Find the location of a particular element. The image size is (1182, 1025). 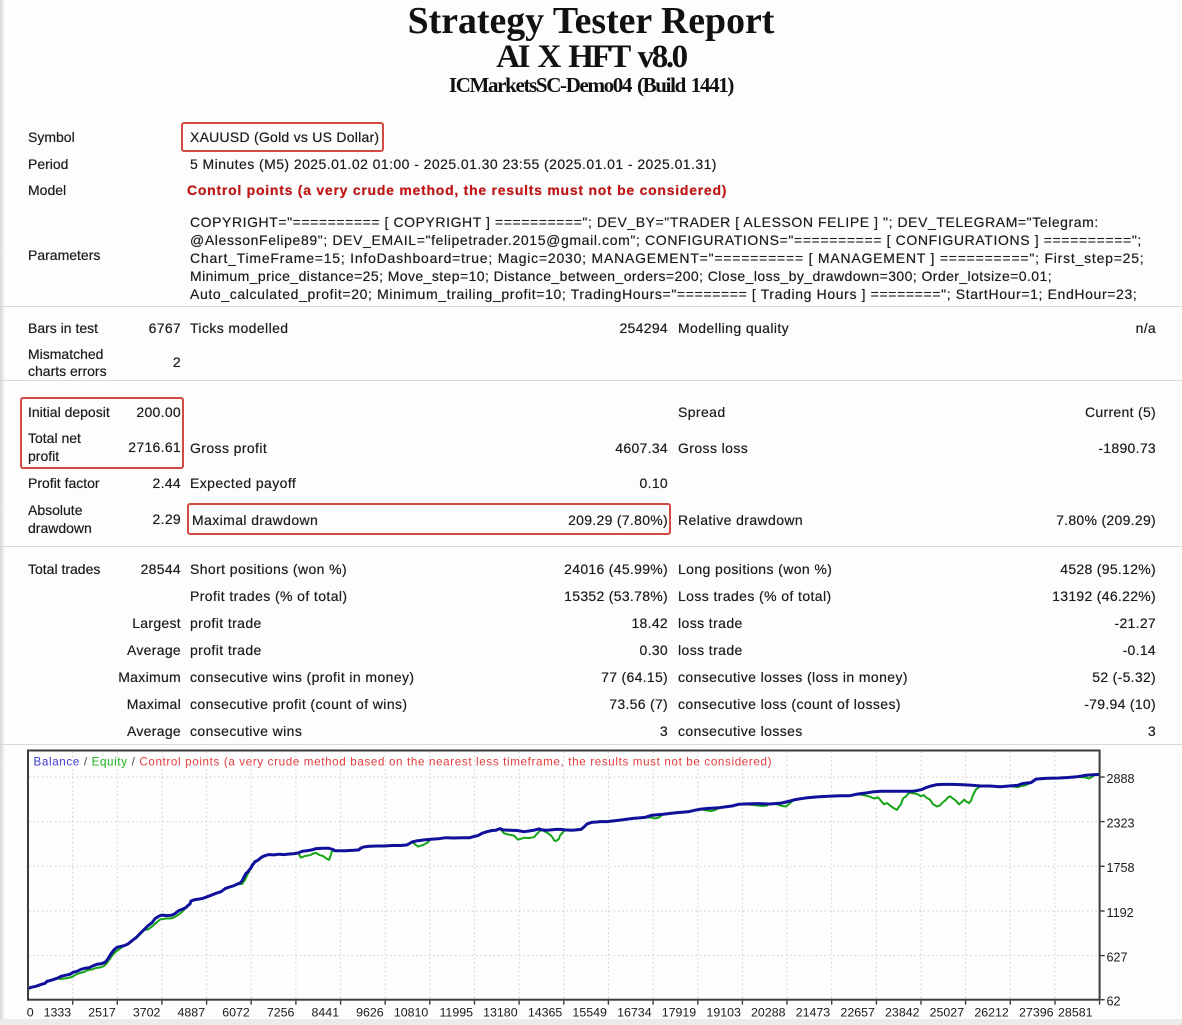

svg-text: 1192 is located at coordinates (1120, 913).